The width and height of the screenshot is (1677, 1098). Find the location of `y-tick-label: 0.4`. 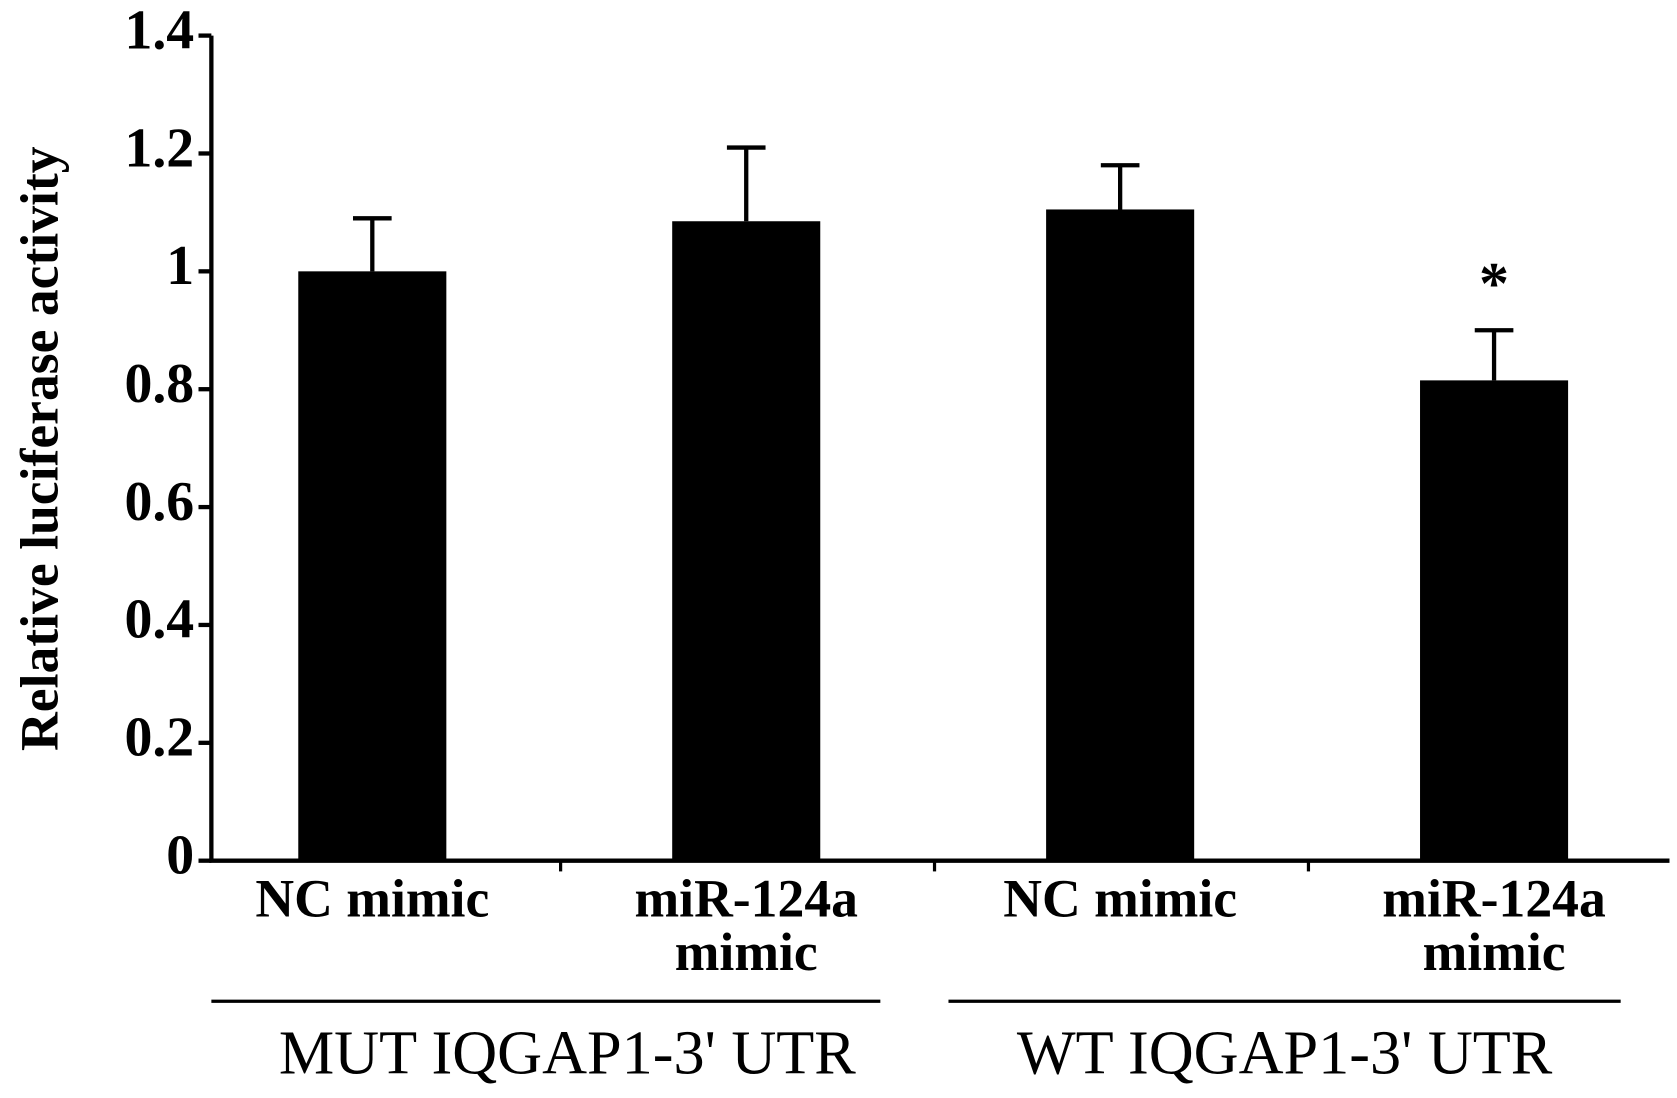

y-tick-label: 0.4 is located at coordinates (159, 620).